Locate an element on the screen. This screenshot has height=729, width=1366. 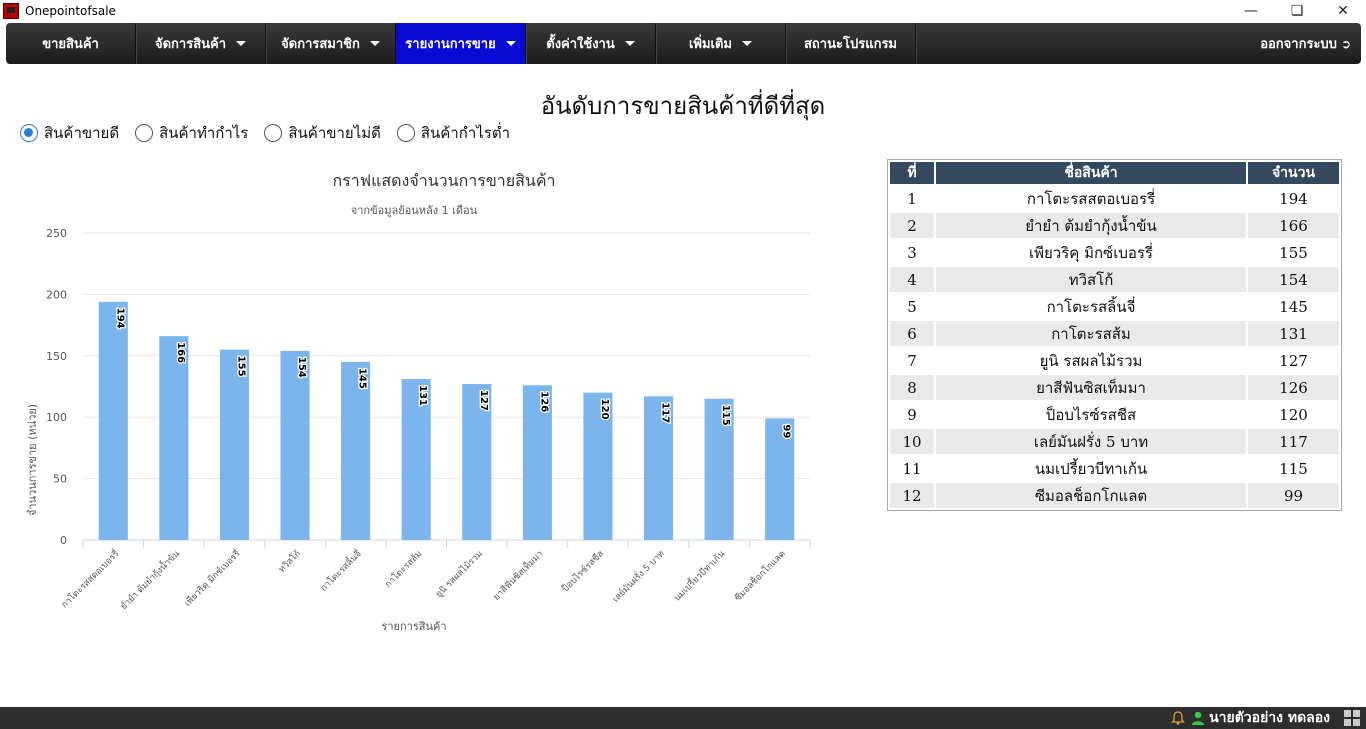
y-tick-label: 200 is located at coordinates (56, 294).